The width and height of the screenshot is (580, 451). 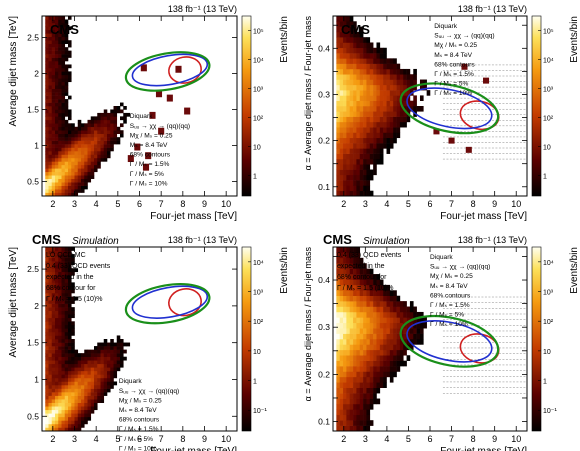 I want to click on legend-line: Γ / Mₛ = 10%, so click(x=449, y=324).